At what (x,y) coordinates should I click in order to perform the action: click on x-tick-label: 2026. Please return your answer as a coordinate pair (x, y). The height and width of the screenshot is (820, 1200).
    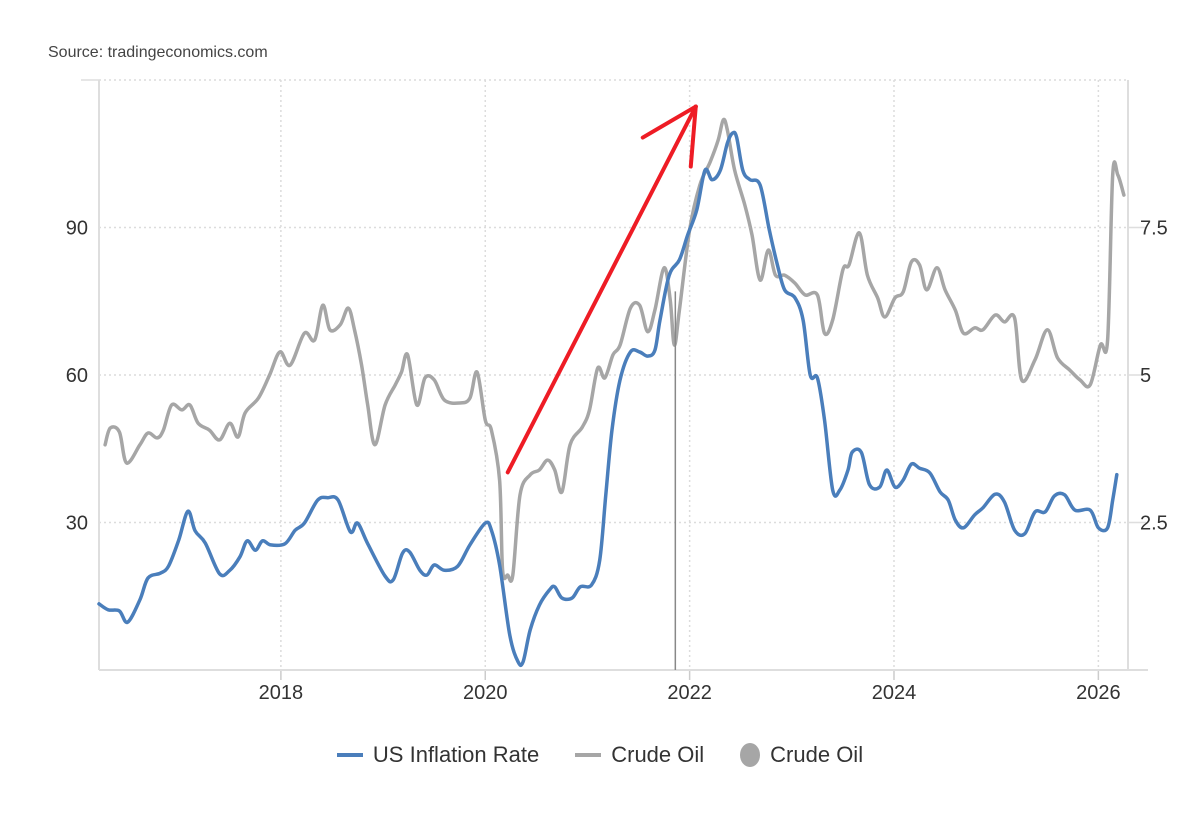
    Looking at the image, I should click on (1098, 693).